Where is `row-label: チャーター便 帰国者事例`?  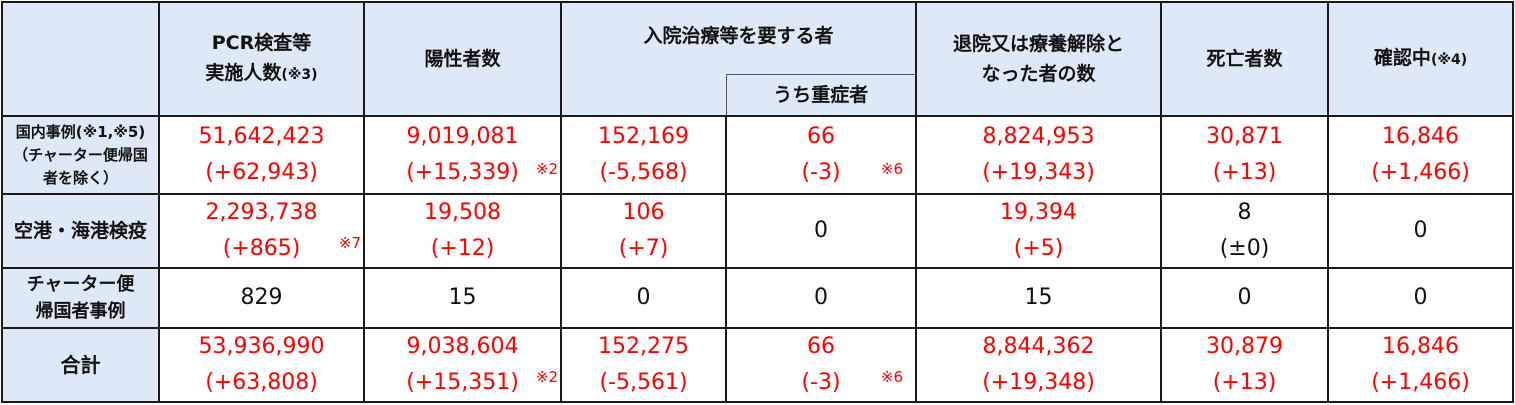
row-label: チャーター便 帰国者事例 is located at coordinates (80, 298).